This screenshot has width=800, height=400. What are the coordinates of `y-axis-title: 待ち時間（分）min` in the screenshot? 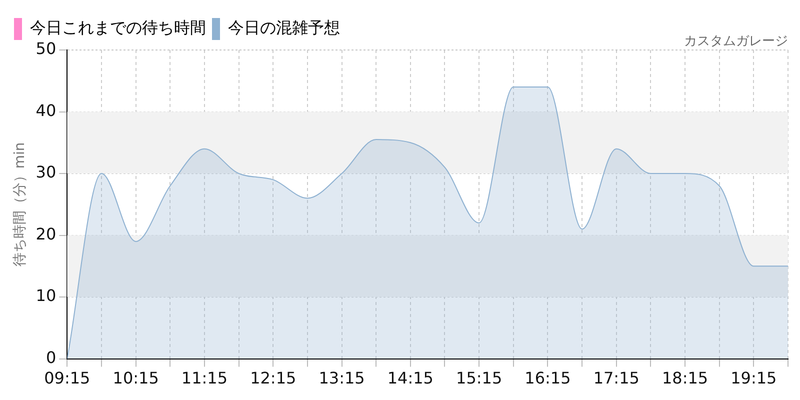 It's located at (20, 204).